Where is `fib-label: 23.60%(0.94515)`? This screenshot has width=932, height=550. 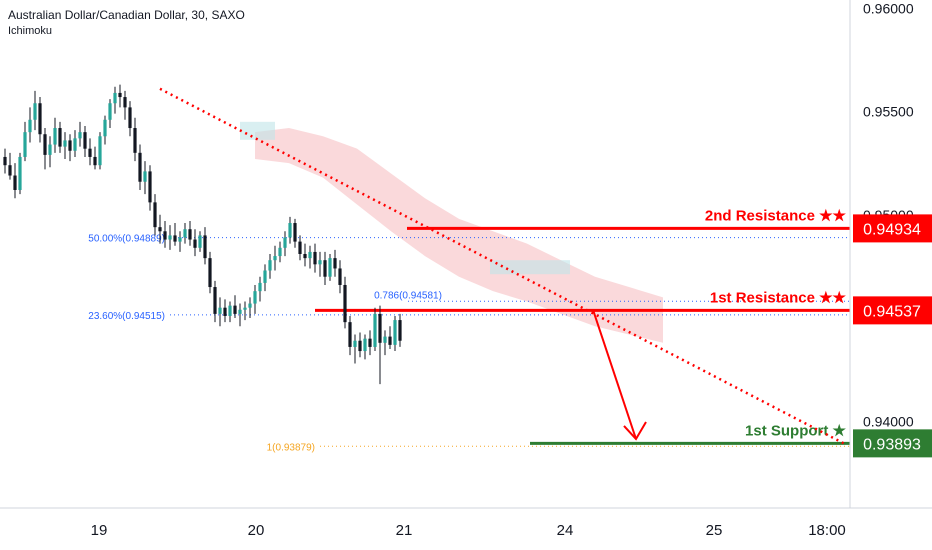 fib-label: 23.60%(0.94515) is located at coordinates (126, 316).